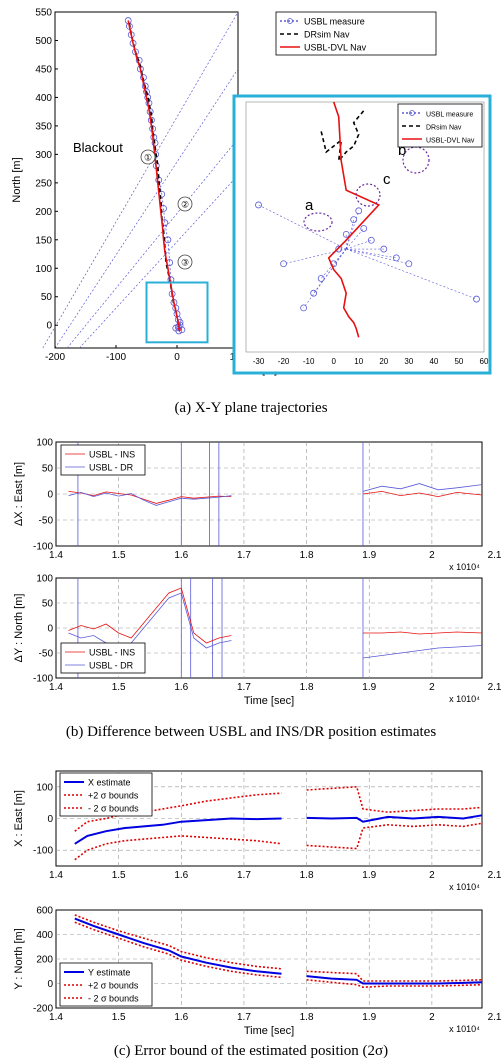 The image size is (503, 1064). Describe the element at coordinates (113, 999) in the screenshot. I see `c-bottom-legend-label: - 2 σ bounds` at that location.